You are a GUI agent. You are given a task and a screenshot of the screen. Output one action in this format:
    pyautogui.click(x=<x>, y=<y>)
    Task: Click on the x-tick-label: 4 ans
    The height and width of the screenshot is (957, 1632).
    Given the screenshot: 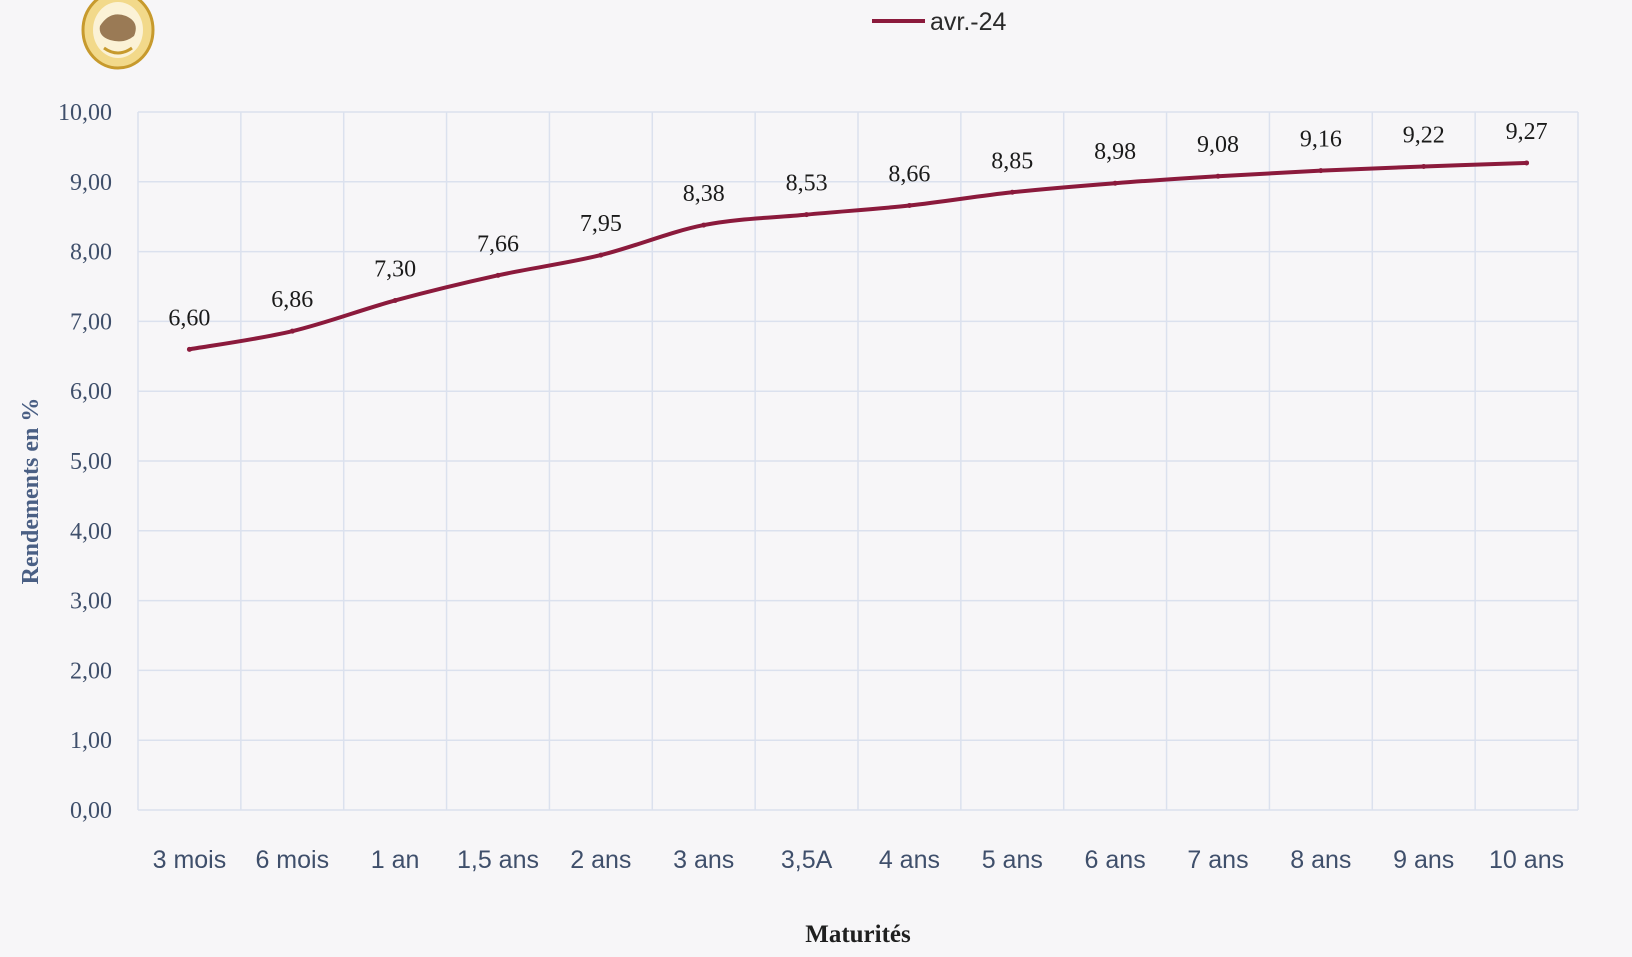 What is the action you would take?
    pyautogui.click(x=909, y=860)
    